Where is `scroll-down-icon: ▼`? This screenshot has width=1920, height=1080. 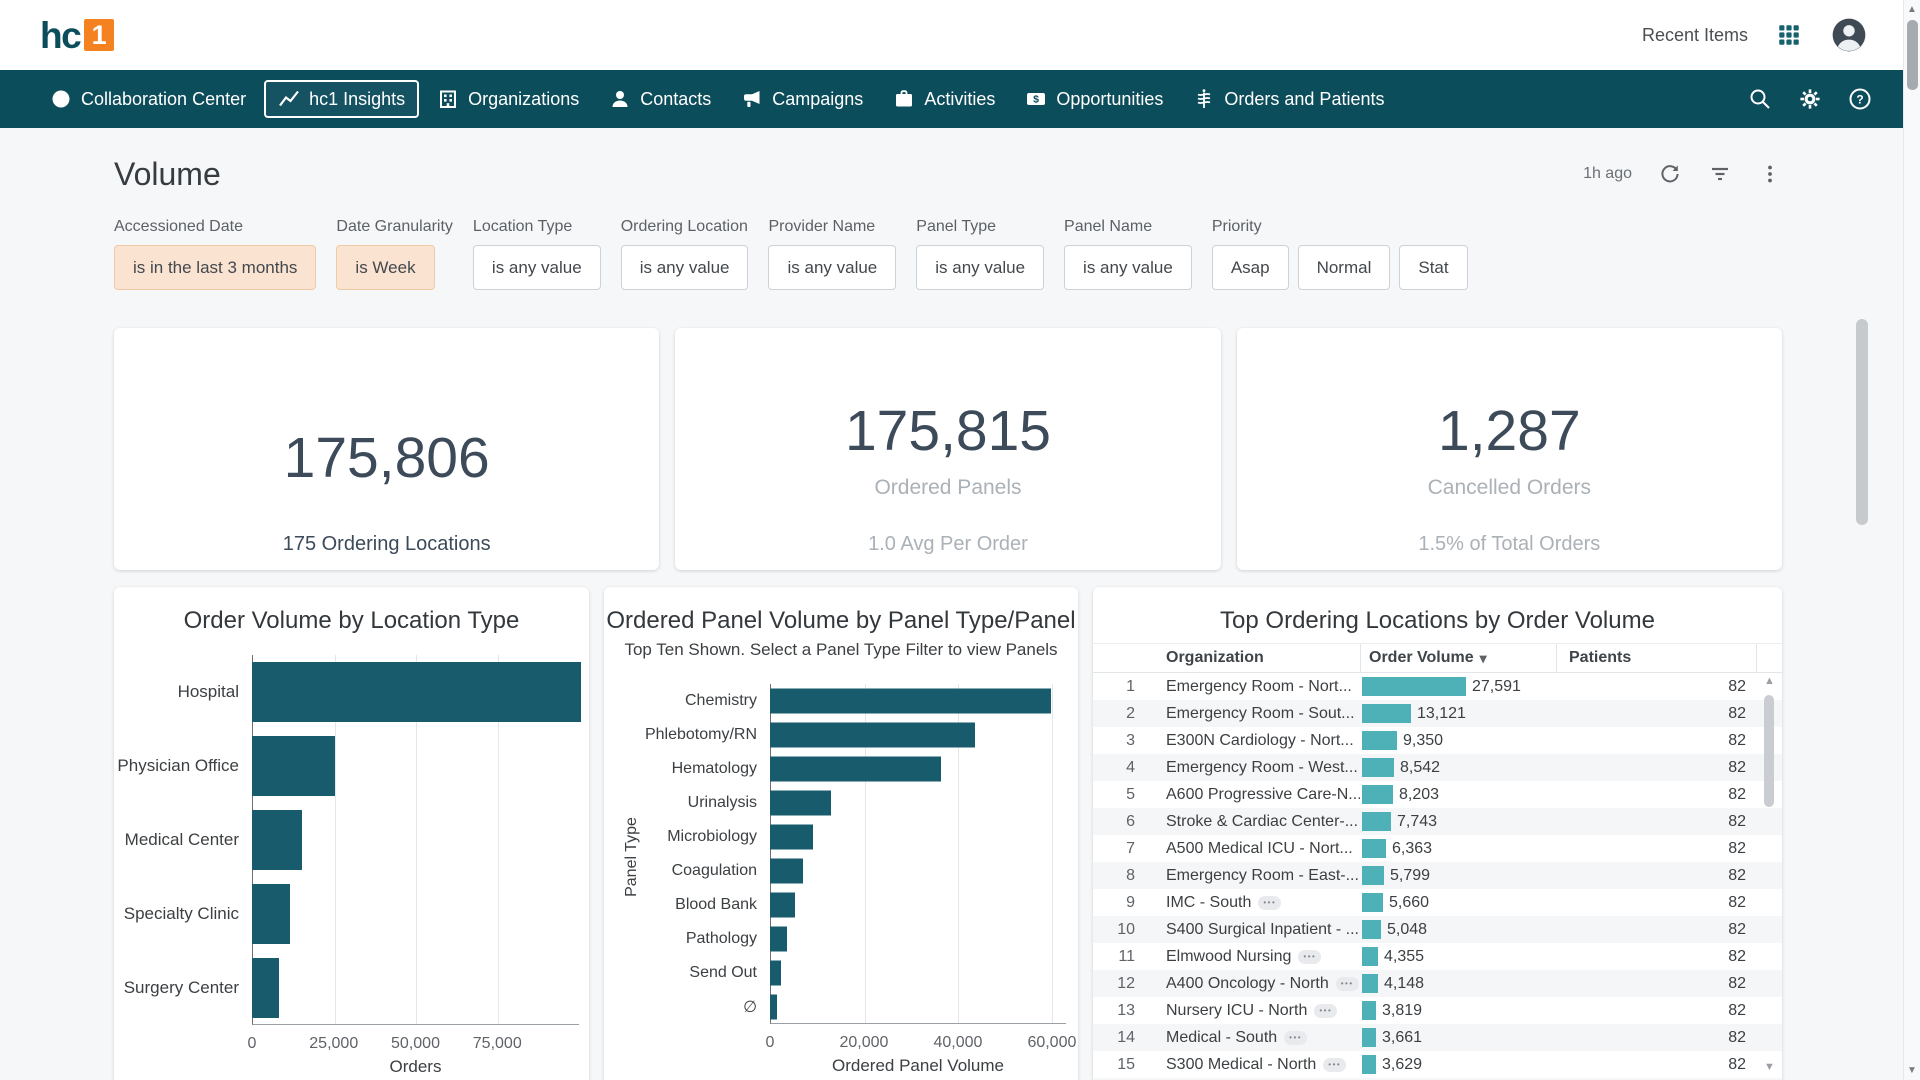
scroll-down-icon: ▼ is located at coordinates (1769, 1067).